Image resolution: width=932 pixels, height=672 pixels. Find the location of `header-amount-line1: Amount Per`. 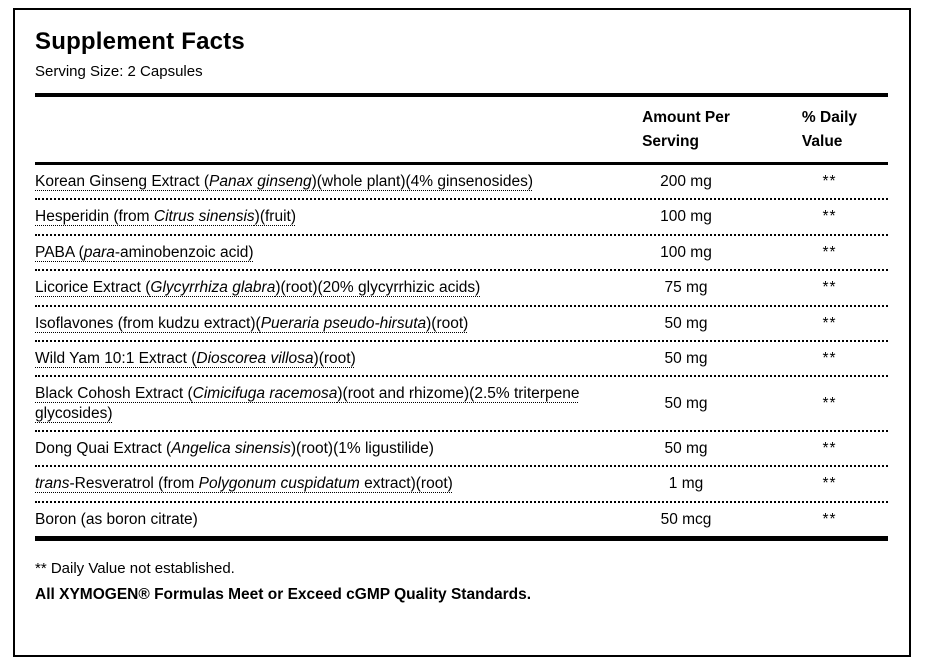

header-amount-line1: Amount Per is located at coordinates (686, 117).